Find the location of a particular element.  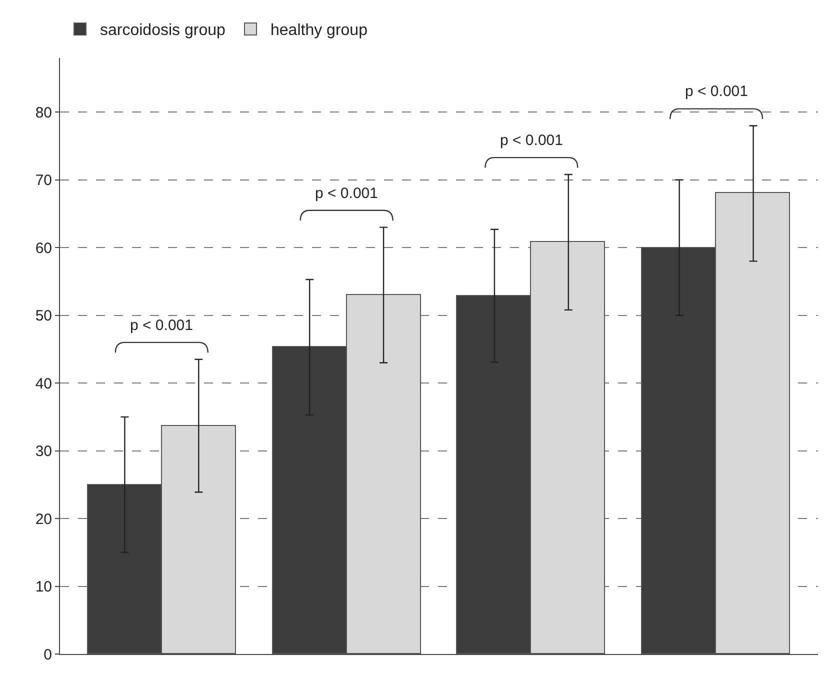

y-tick-label: 20 is located at coordinates (43, 519).